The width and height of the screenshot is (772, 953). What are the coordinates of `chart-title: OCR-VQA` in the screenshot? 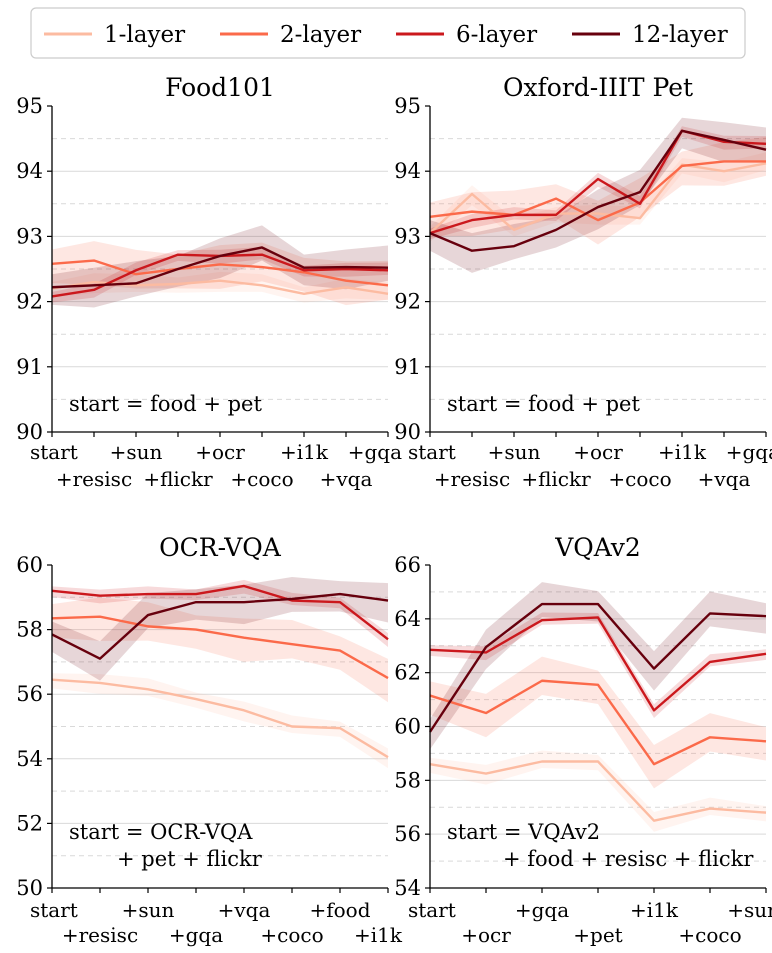 It's located at (220, 547).